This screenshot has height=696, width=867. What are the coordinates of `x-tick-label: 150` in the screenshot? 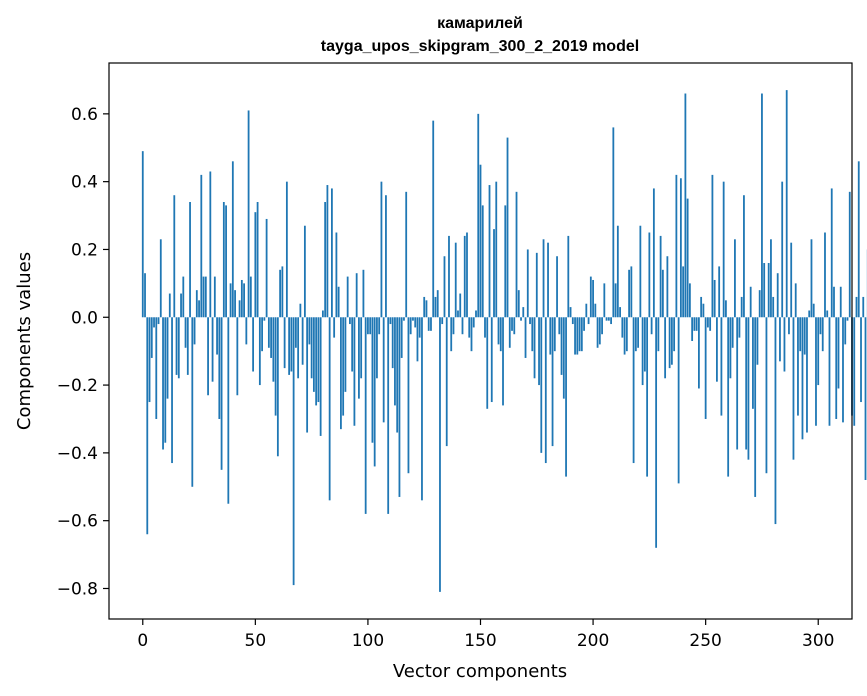 It's located at (480, 641).